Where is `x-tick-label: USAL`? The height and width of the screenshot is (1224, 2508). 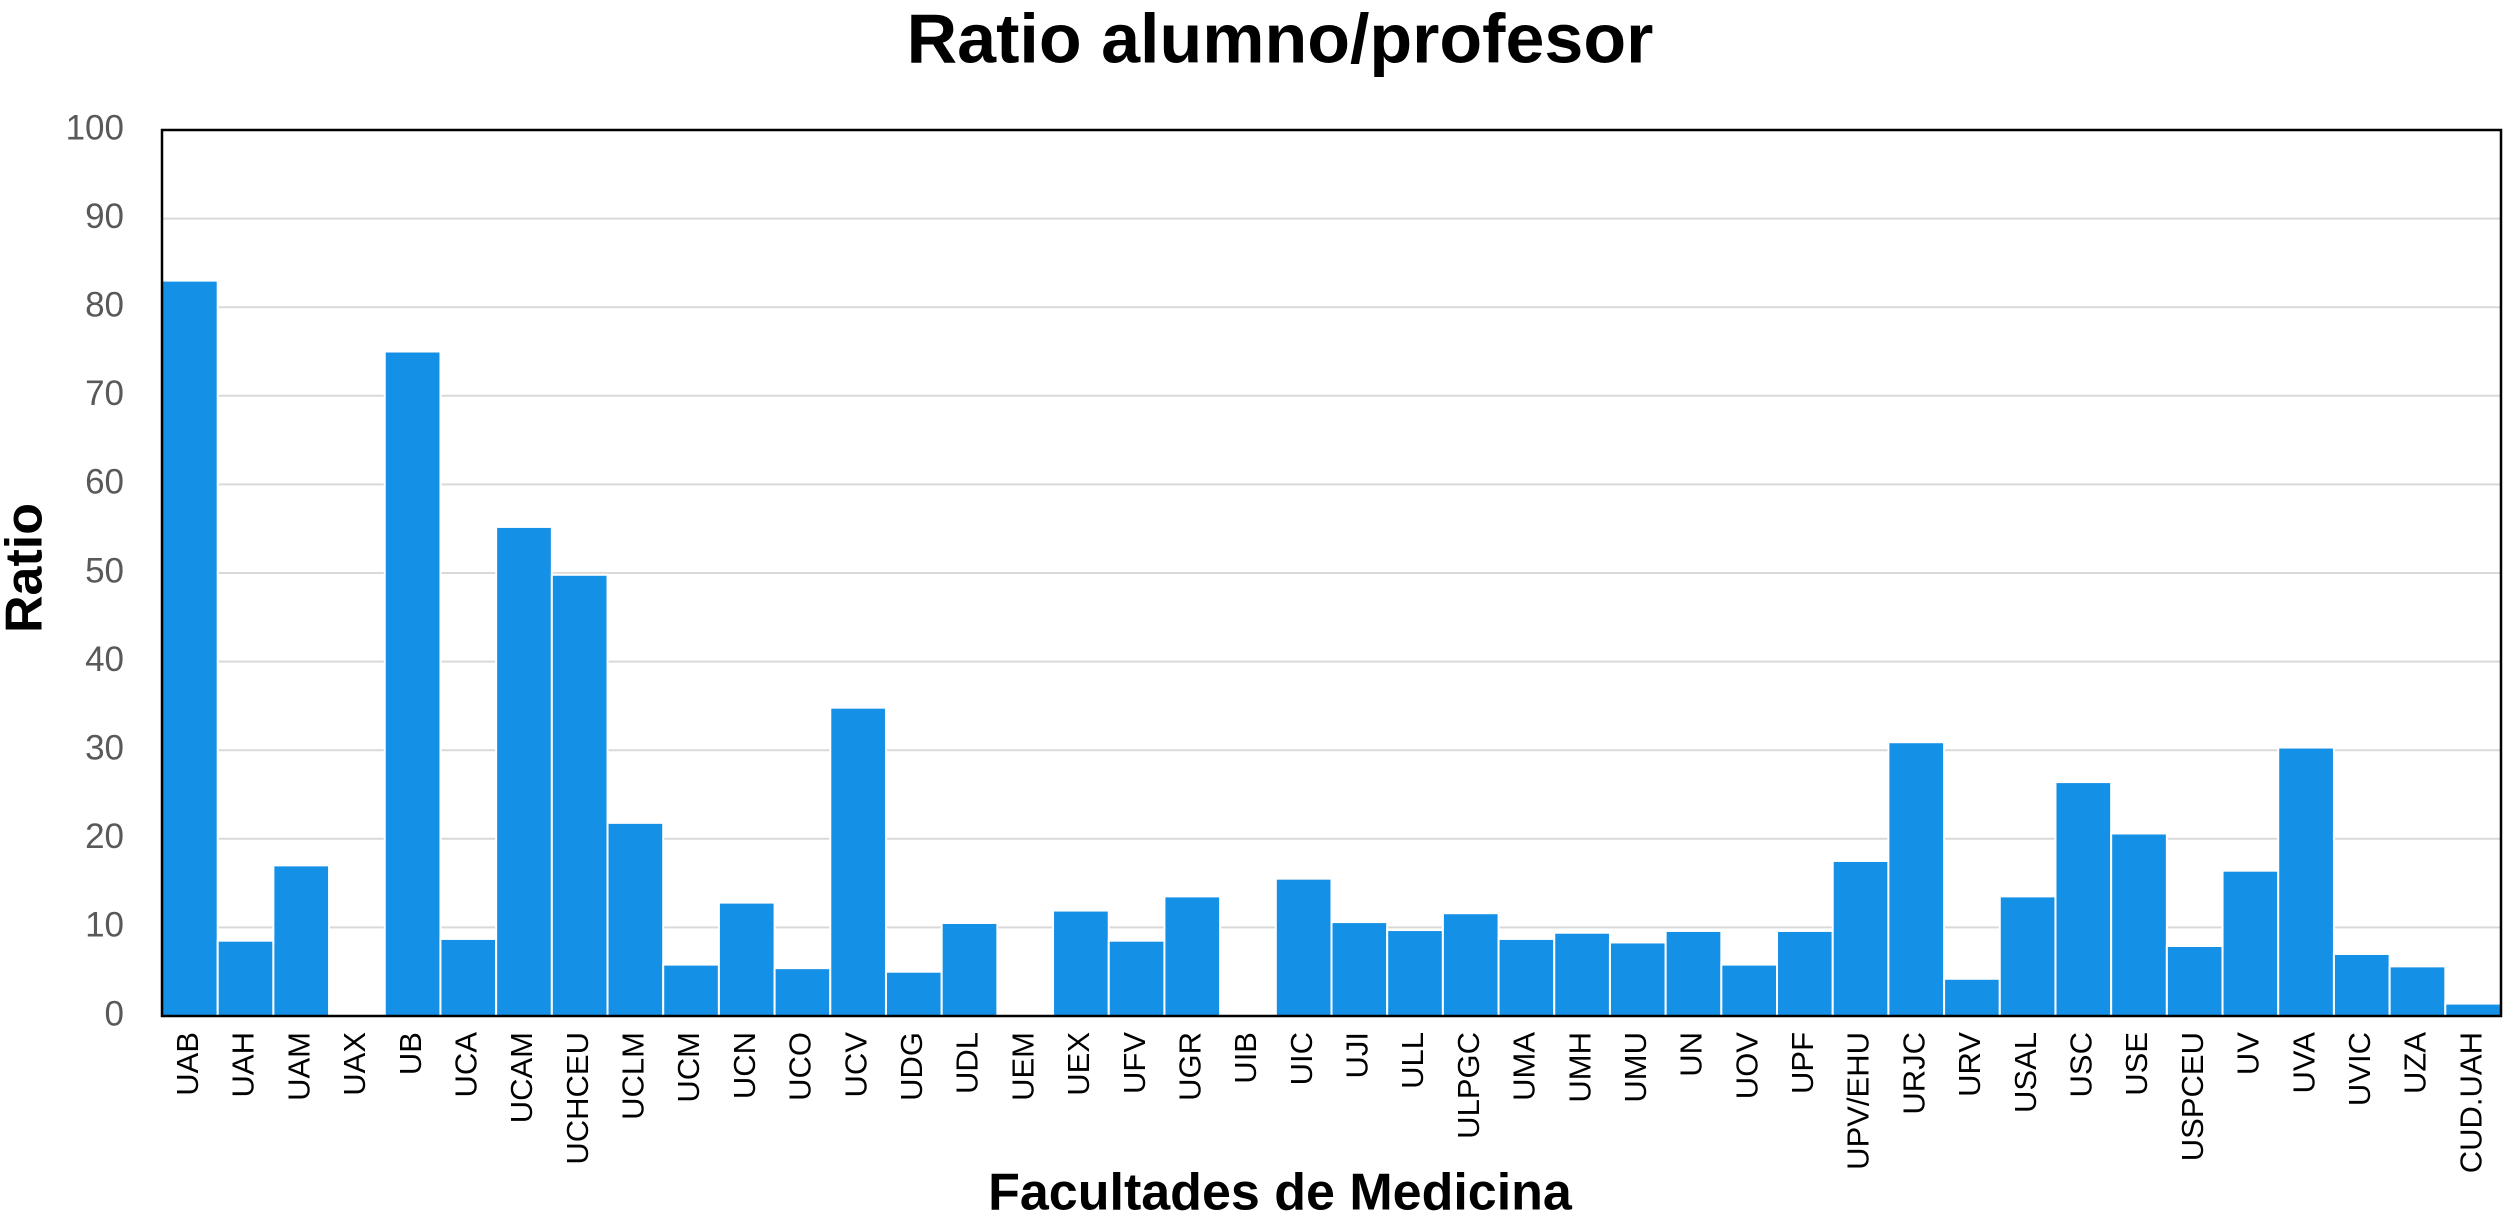
x-tick-label: USAL is located at coordinates (2025, 1072).